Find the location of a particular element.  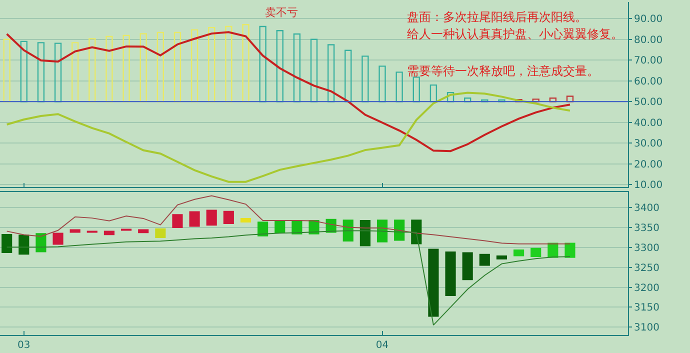

y-tick-label: 20.00 is located at coordinates (648, 164).